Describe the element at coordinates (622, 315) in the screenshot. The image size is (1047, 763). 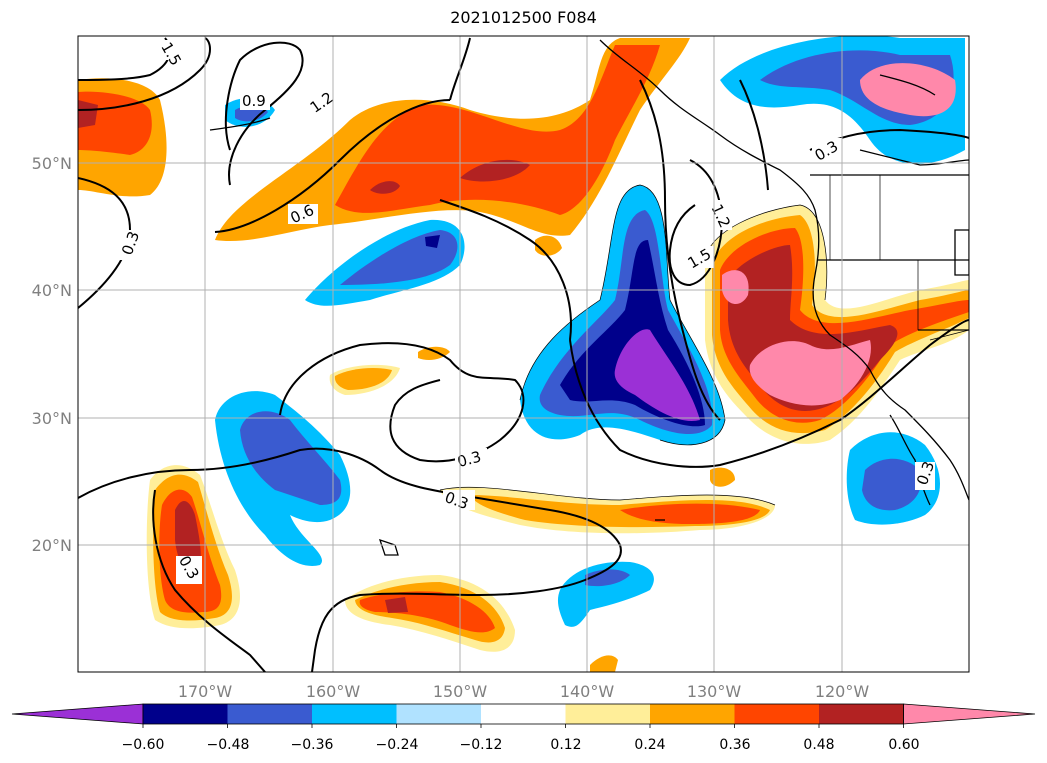
I see `negative-central` at that location.